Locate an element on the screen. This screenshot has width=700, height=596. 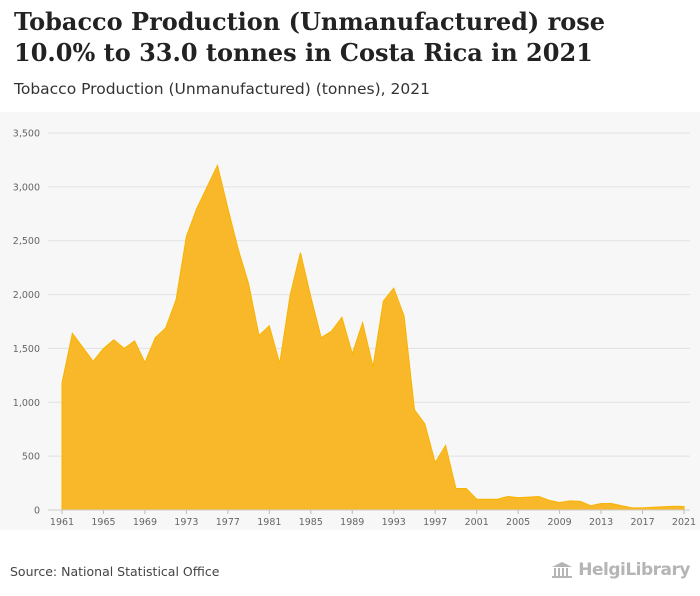
x-tick-label: 2009 is located at coordinates (560, 522).